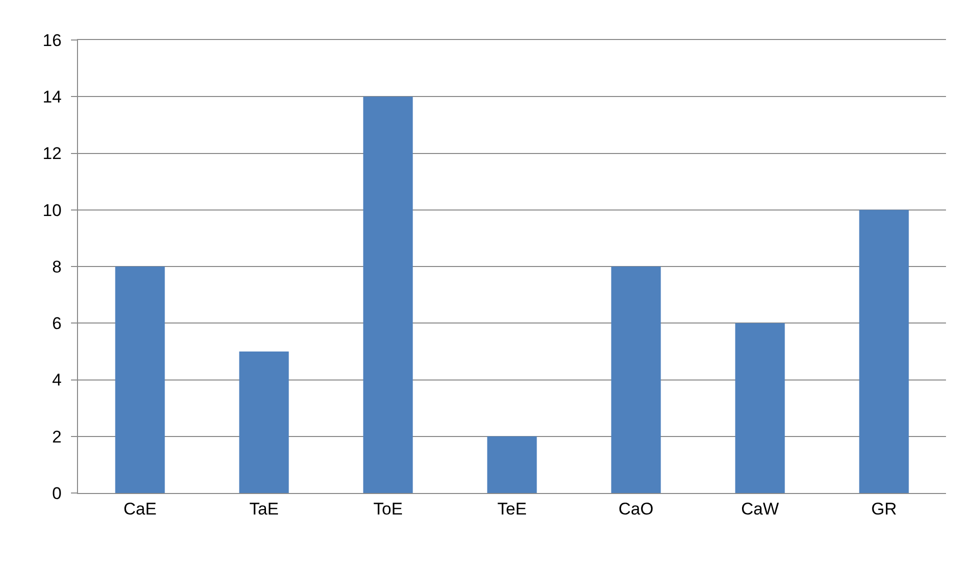 This screenshot has width=976, height=561. I want to click on y-tick-label: 0, so click(57, 493).